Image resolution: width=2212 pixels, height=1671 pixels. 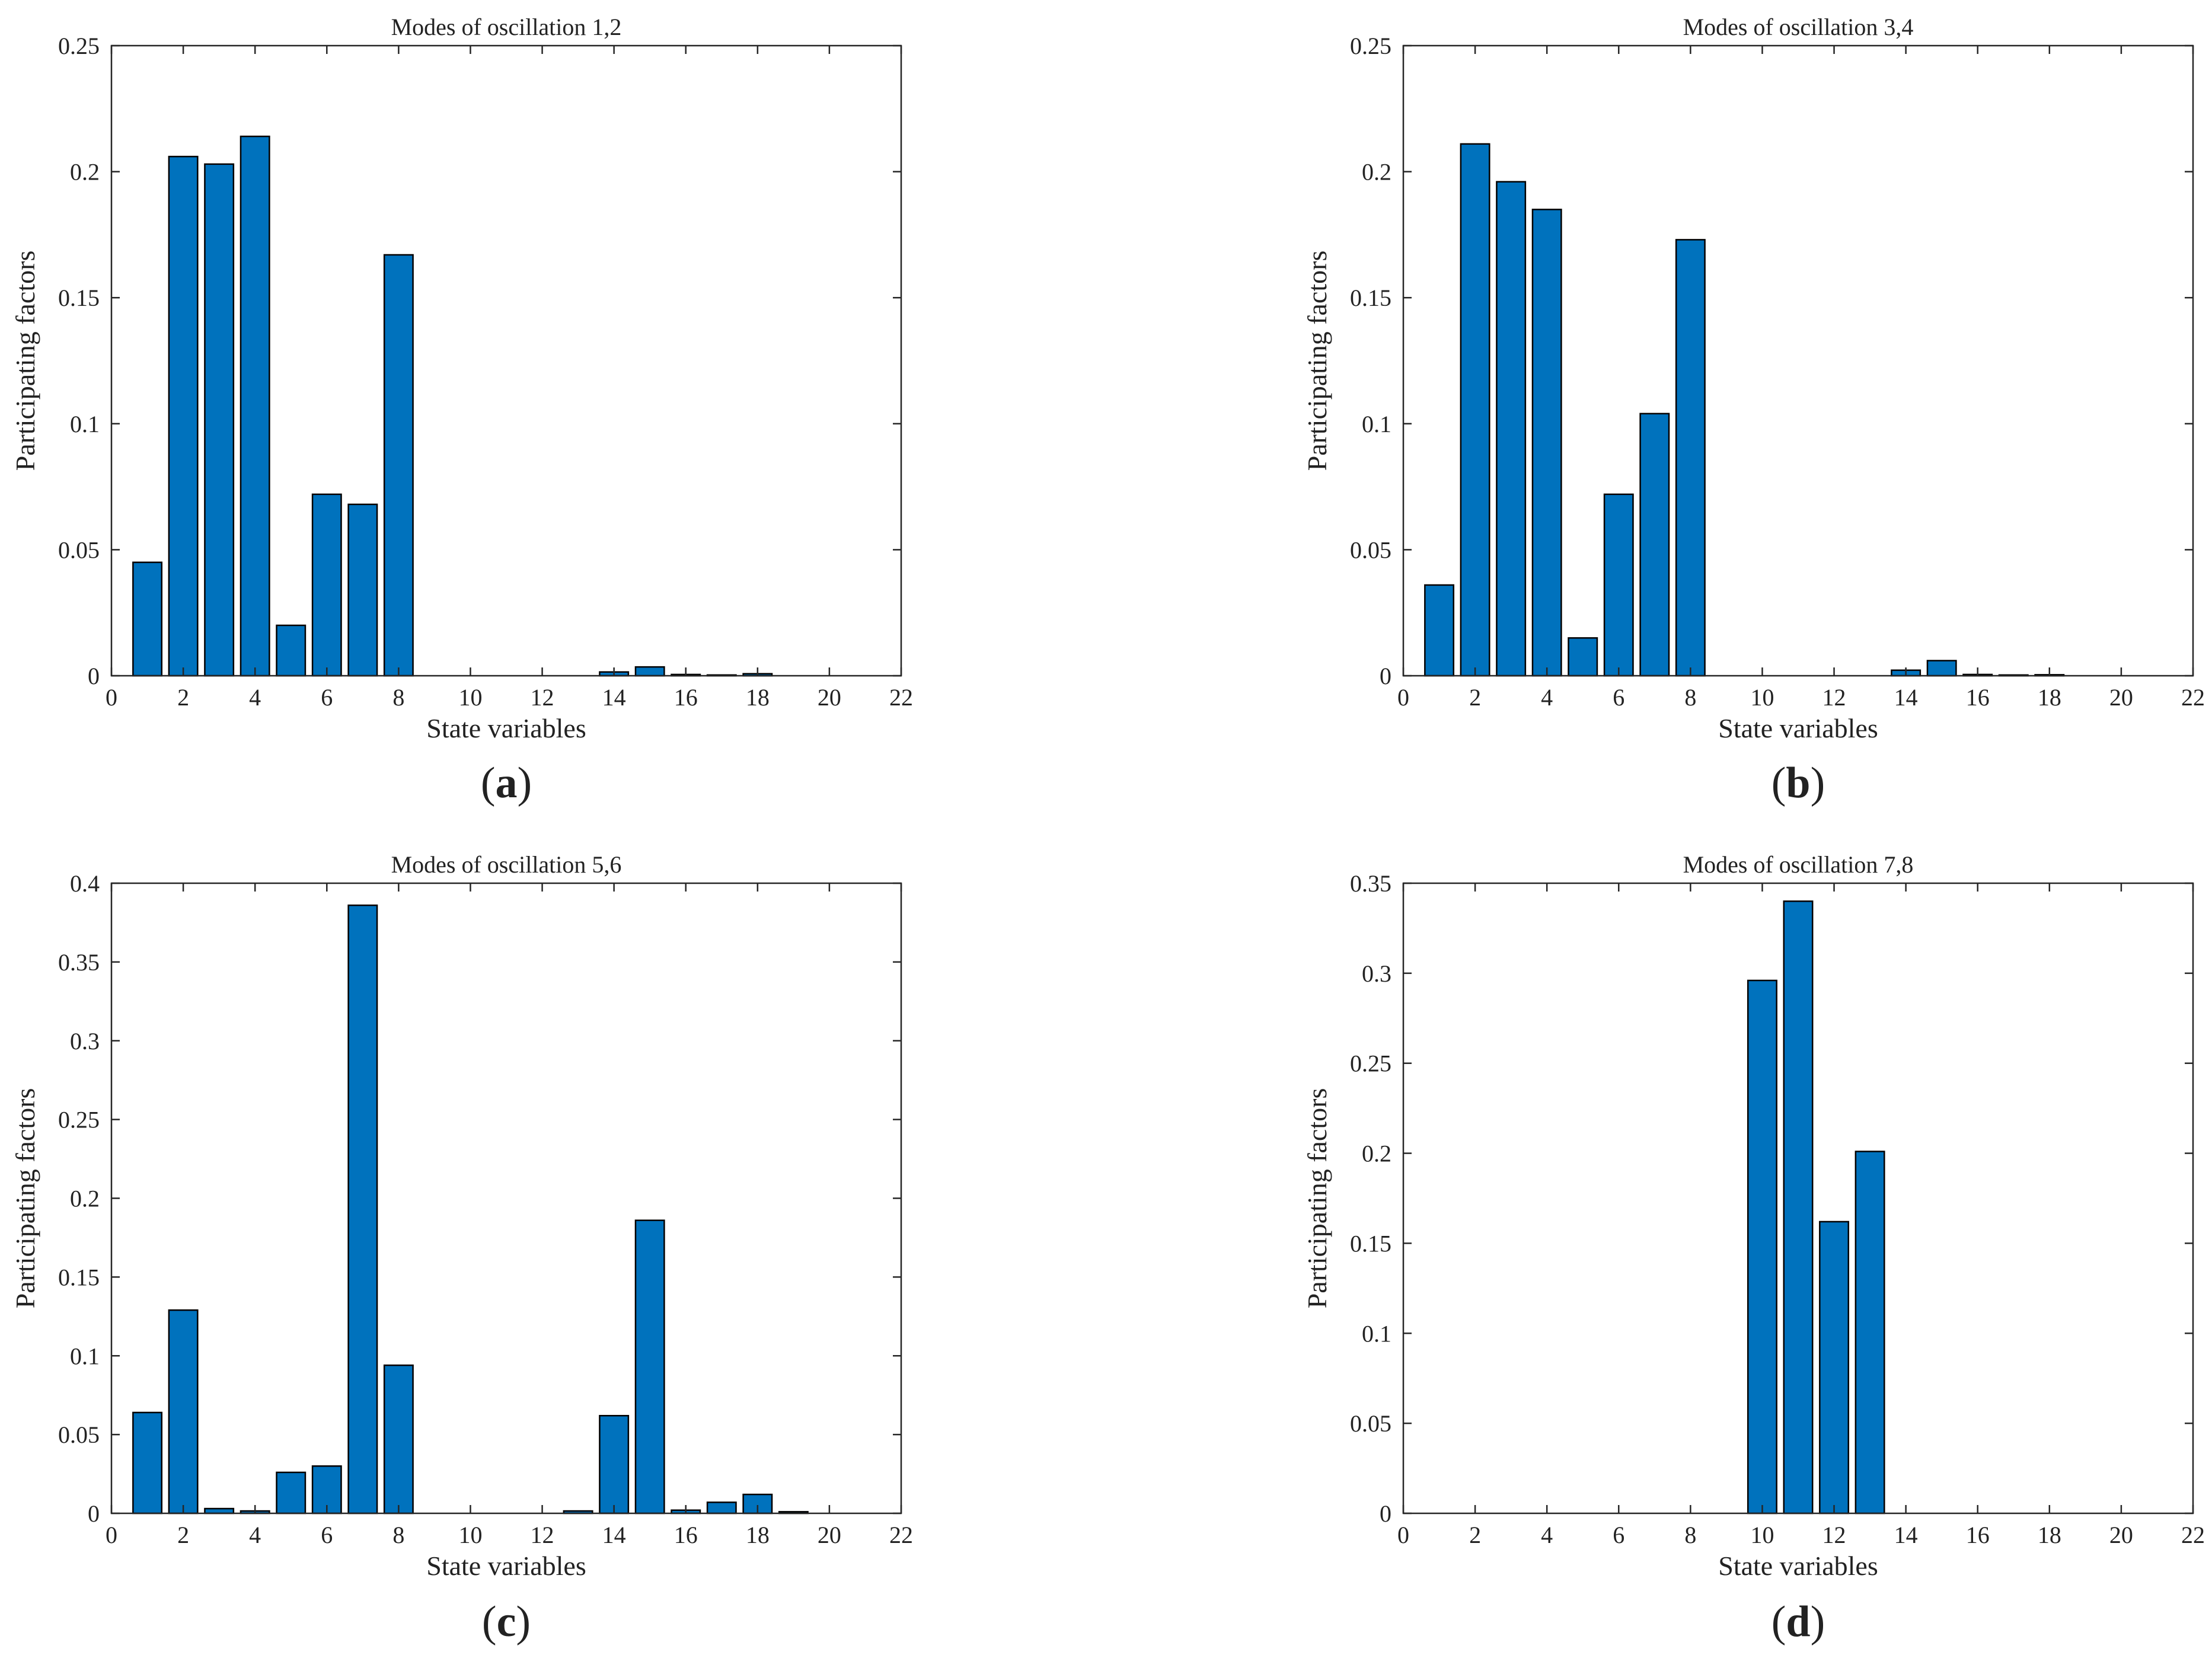 I want to click on chart-title: Modes of oscillation 7,8, so click(x=1798, y=864).